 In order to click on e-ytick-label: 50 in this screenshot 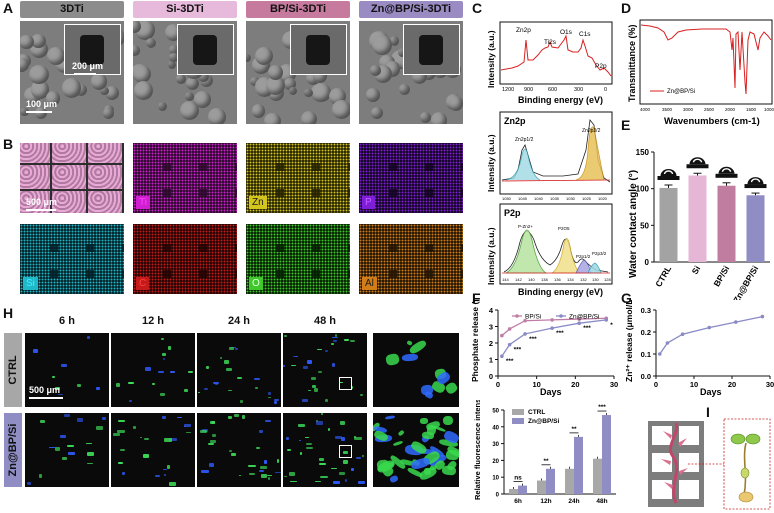, I will do `click(644, 225)`.